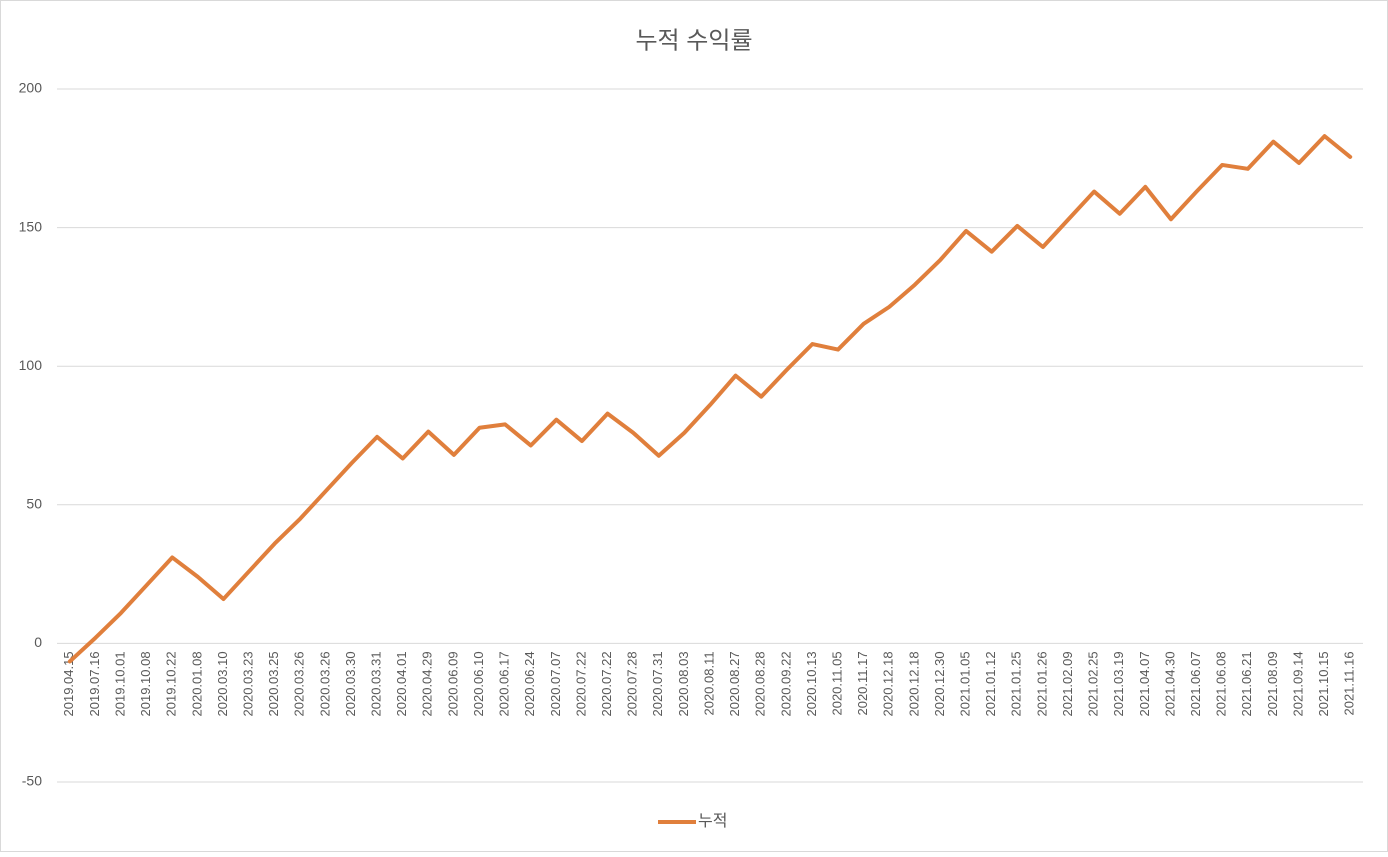 The width and height of the screenshot is (1388, 857). What do you see at coordinates (836, 683) in the screenshot?
I see `x-tick-label: 2020.11.05` at bounding box center [836, 683].